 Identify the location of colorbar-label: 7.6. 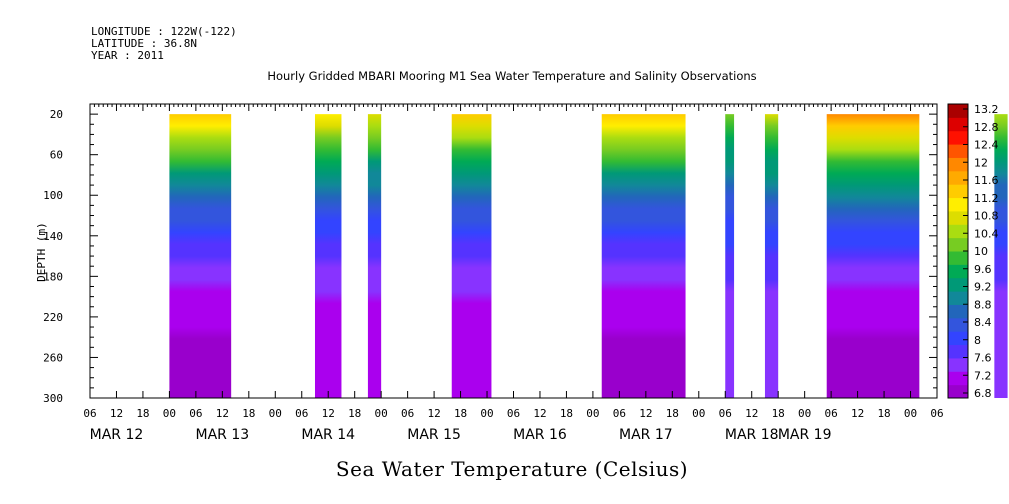
(983, 358).